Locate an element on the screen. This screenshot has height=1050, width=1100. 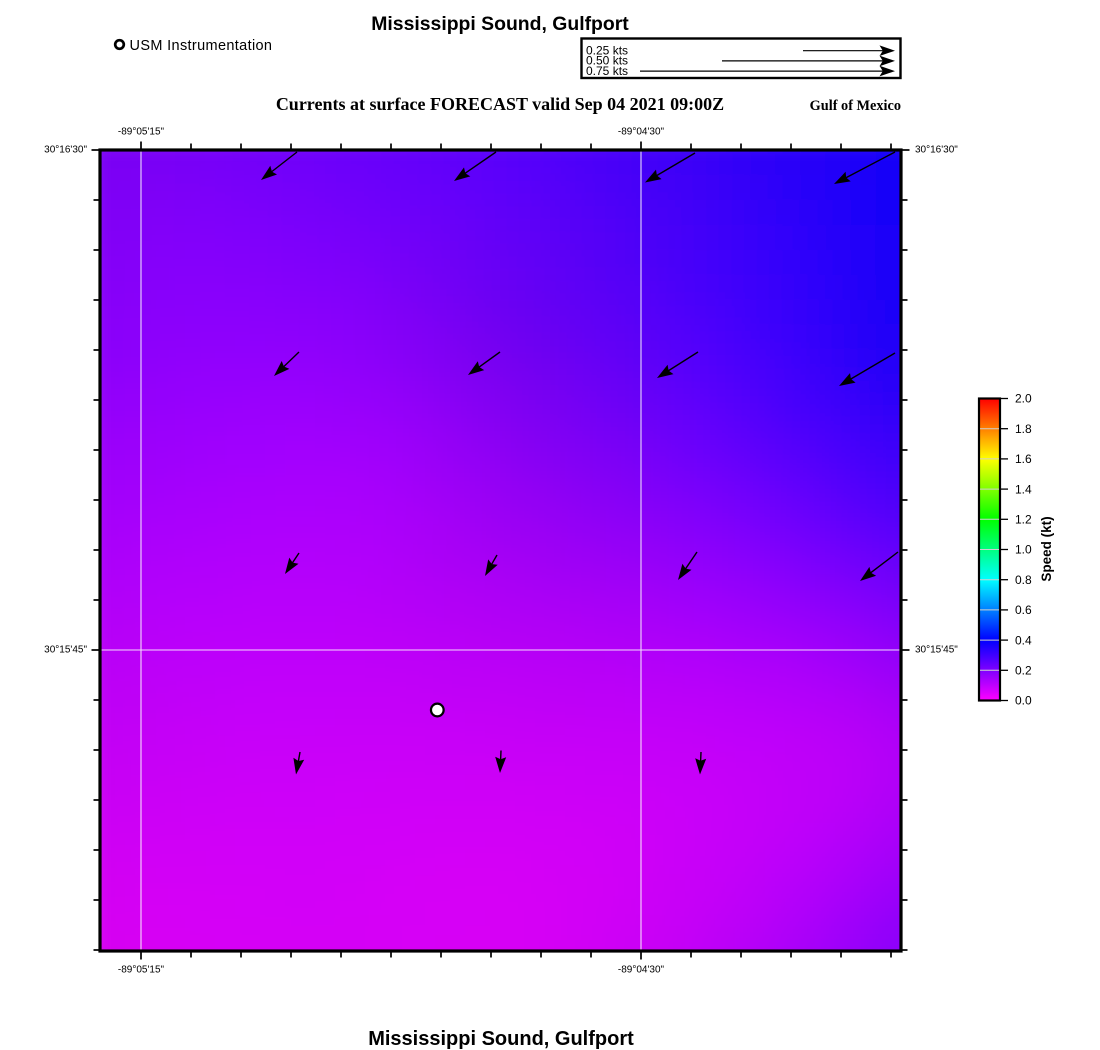
svg-text: 0.50 kts is located at coordinates (607, 61).